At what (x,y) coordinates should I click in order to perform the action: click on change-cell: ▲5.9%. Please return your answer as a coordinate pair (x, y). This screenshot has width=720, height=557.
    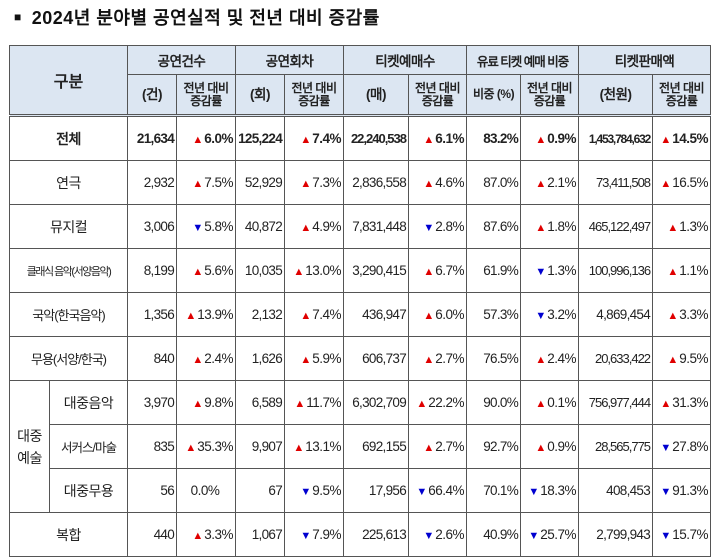
    Looking at the image, I should click on (314, 358).